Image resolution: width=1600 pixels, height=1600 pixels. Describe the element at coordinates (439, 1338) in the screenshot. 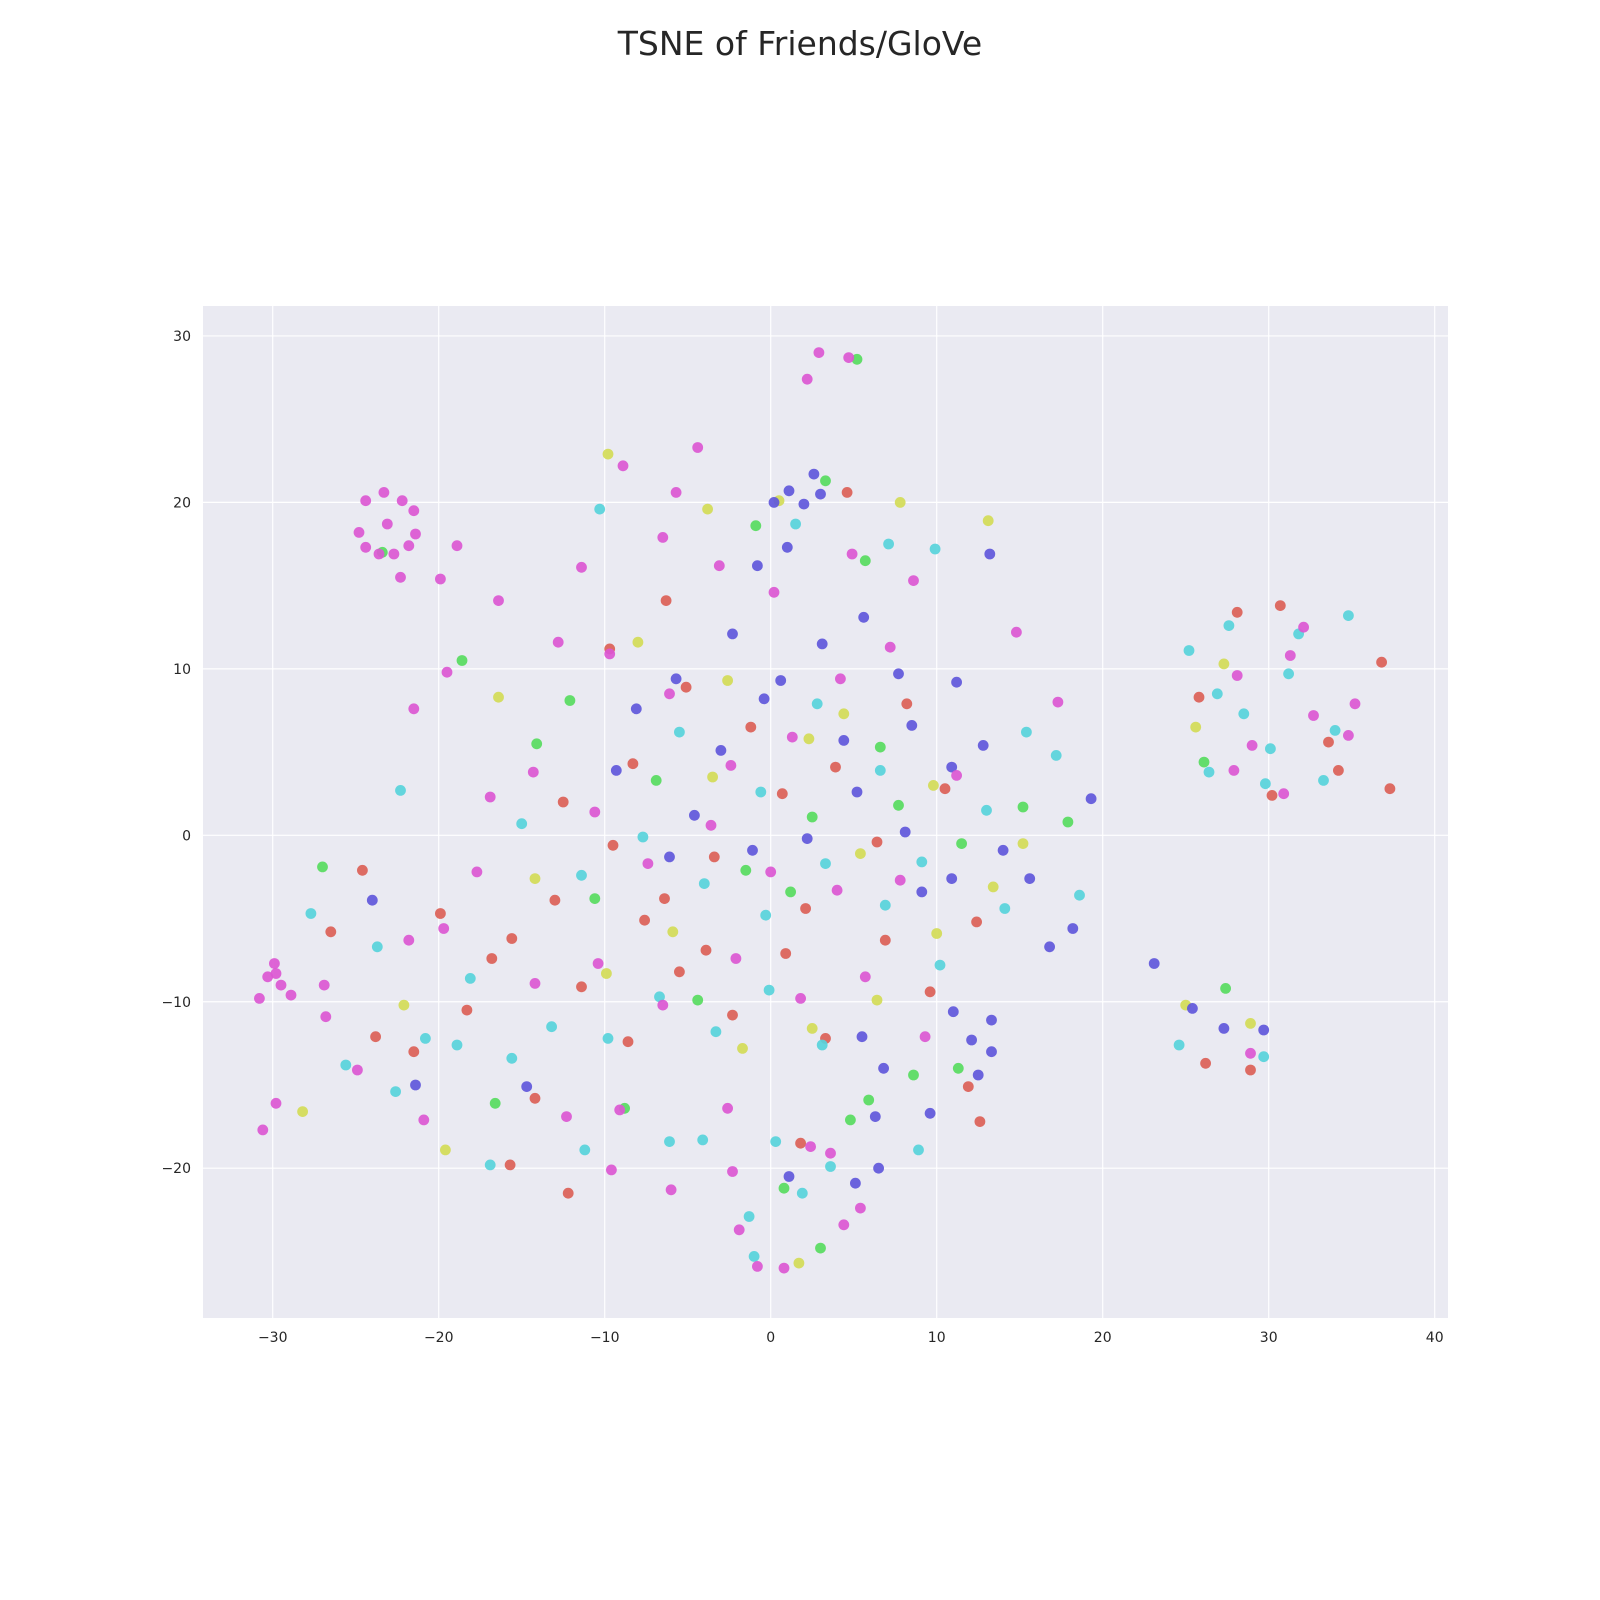

I see `x-tick-label: −20` at that location.